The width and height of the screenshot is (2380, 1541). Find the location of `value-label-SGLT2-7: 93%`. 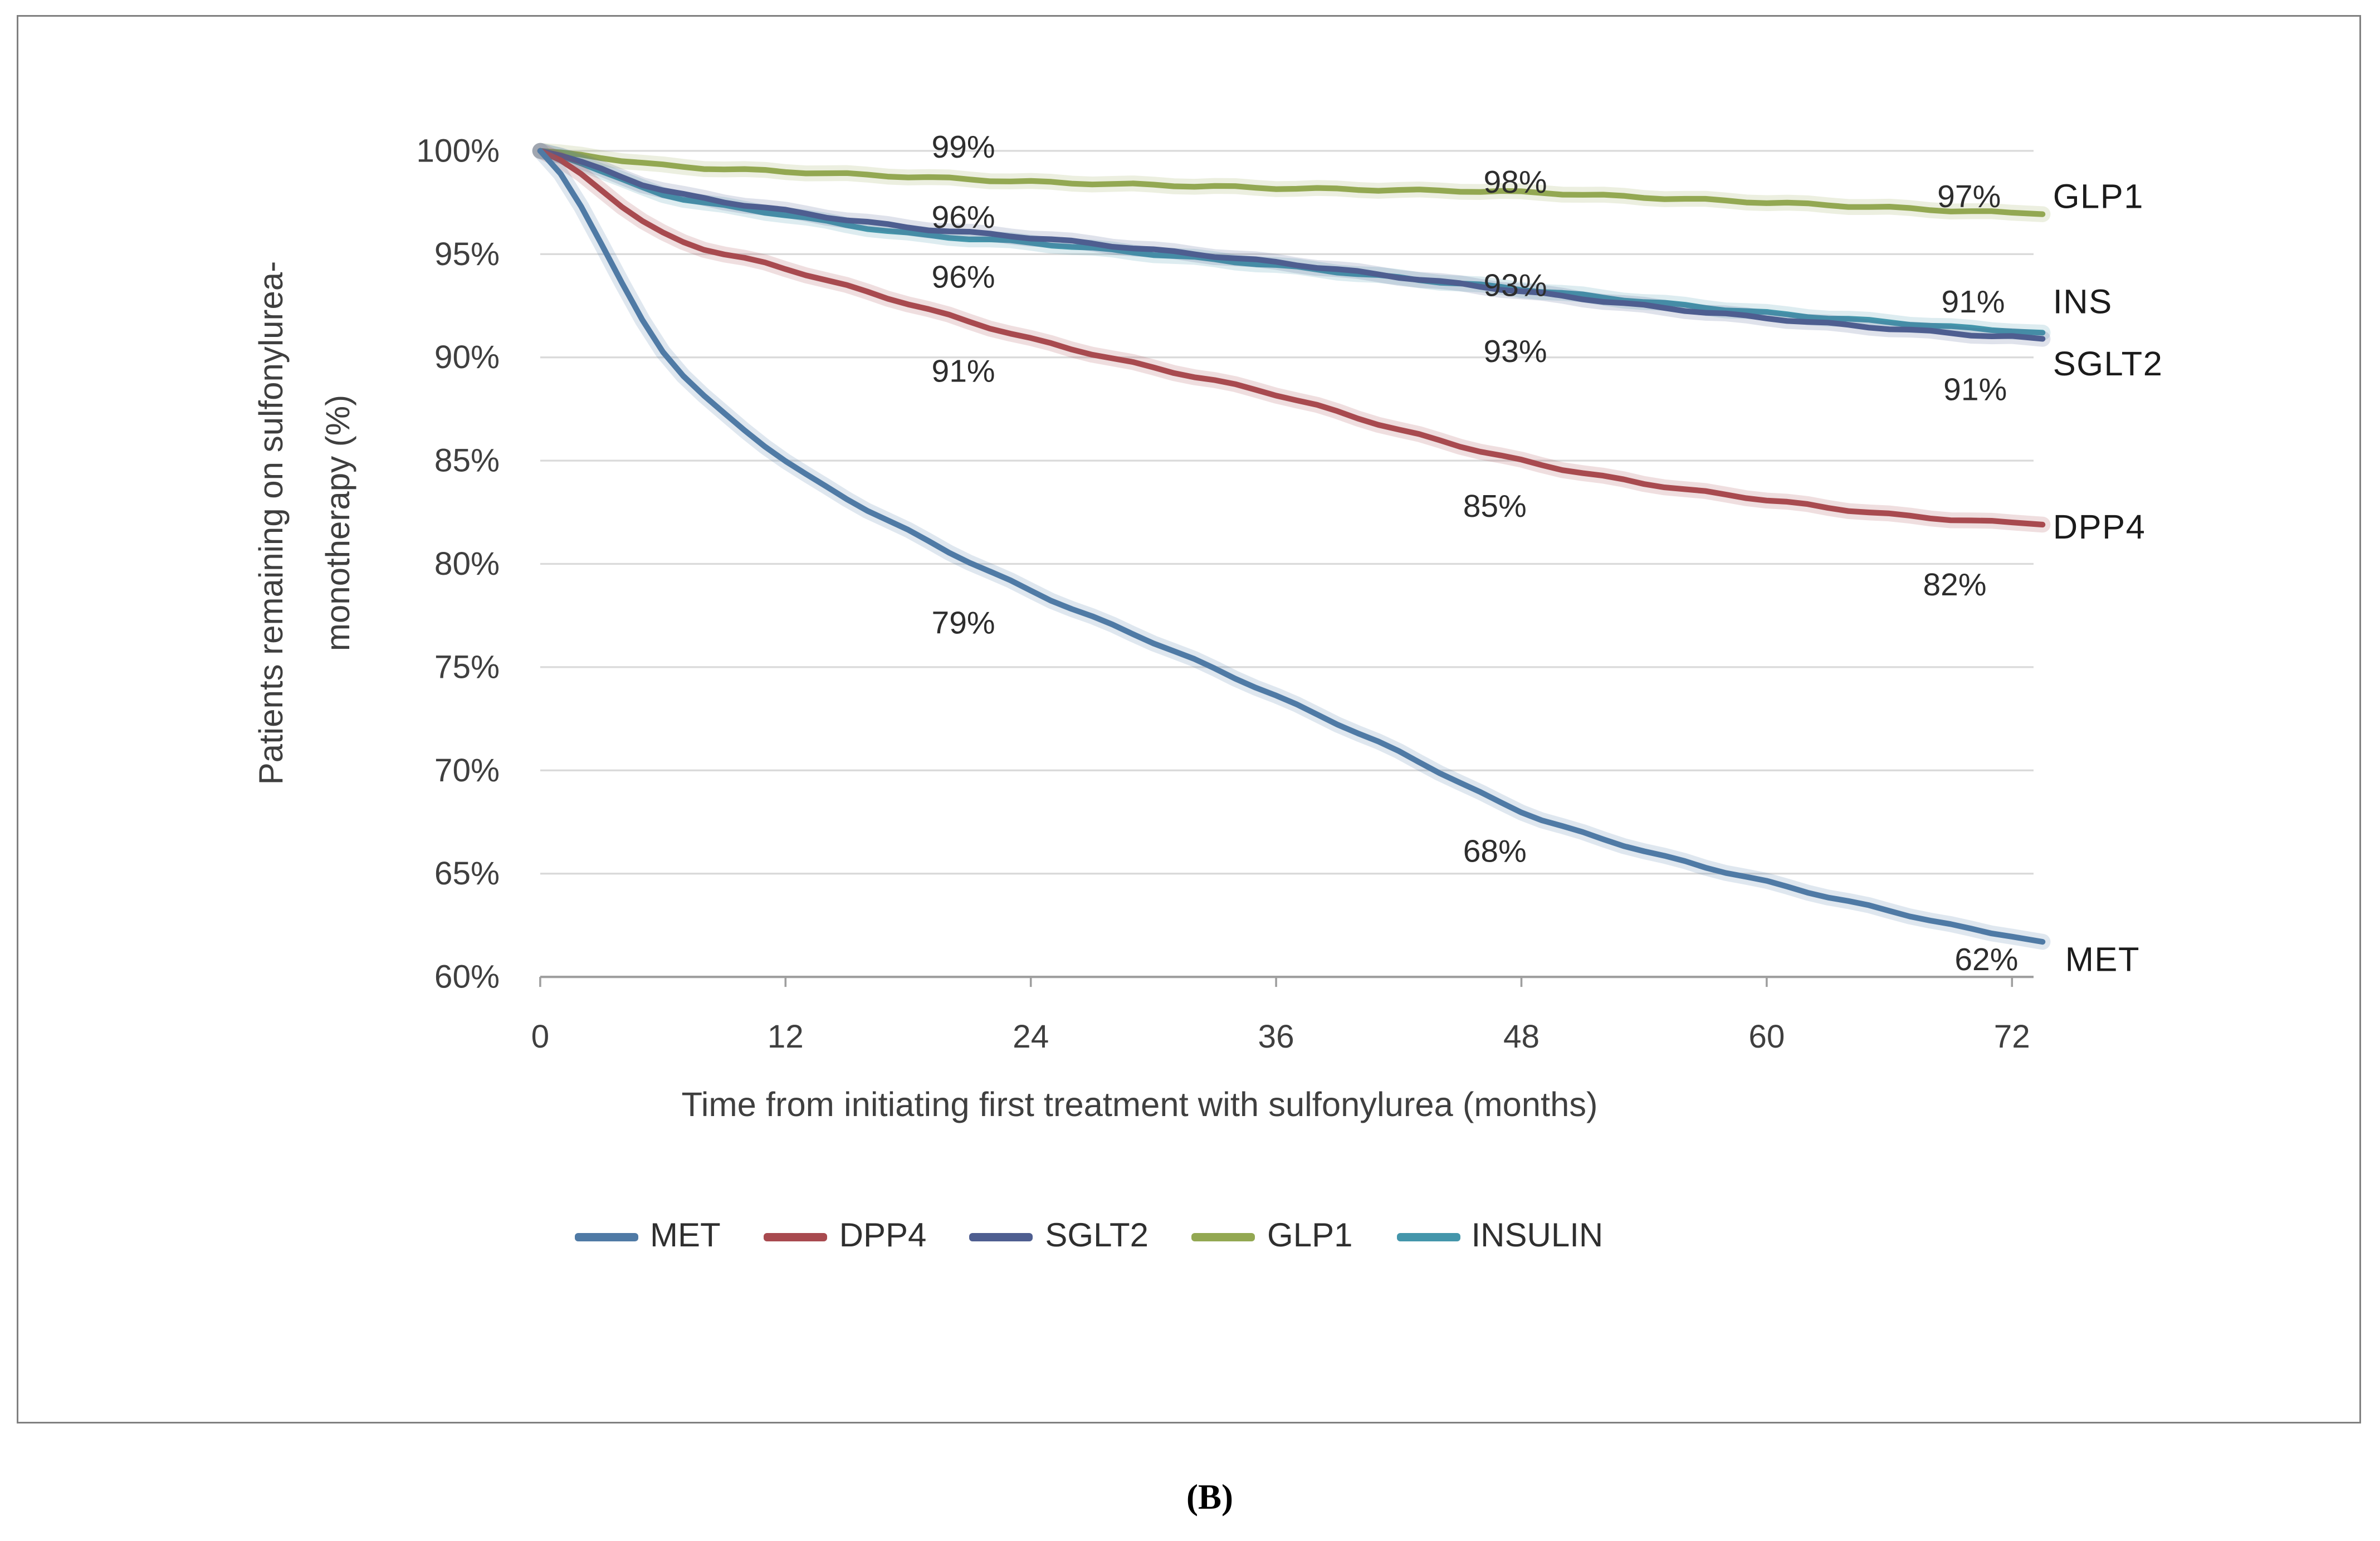

value-label-SGLT2-7: 93% is located at coordinates (1515, 351).